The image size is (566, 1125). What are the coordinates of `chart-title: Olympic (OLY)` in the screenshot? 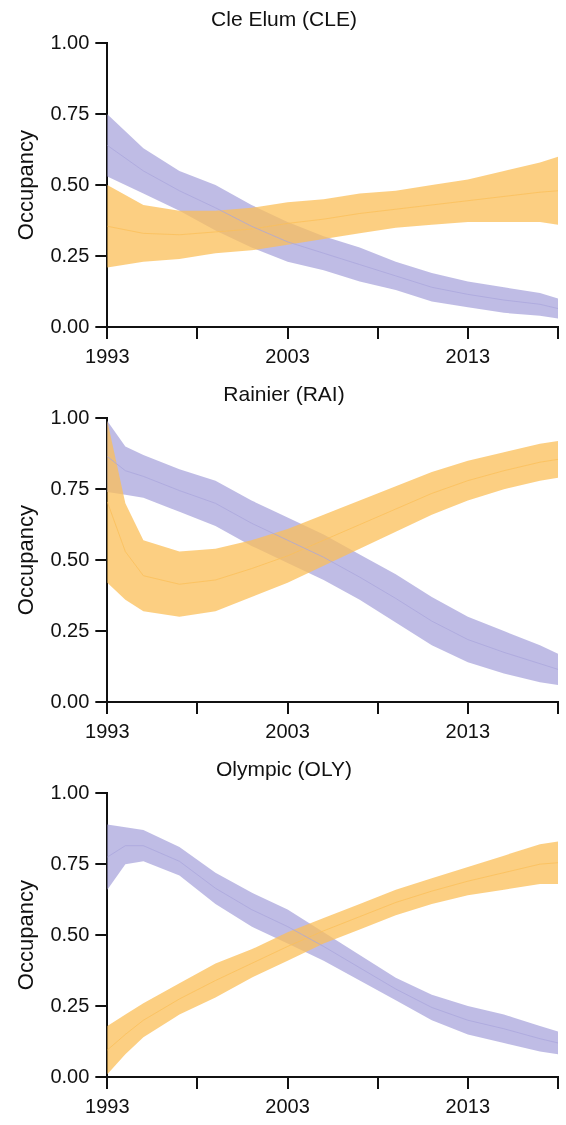 It's located at (284, 769).